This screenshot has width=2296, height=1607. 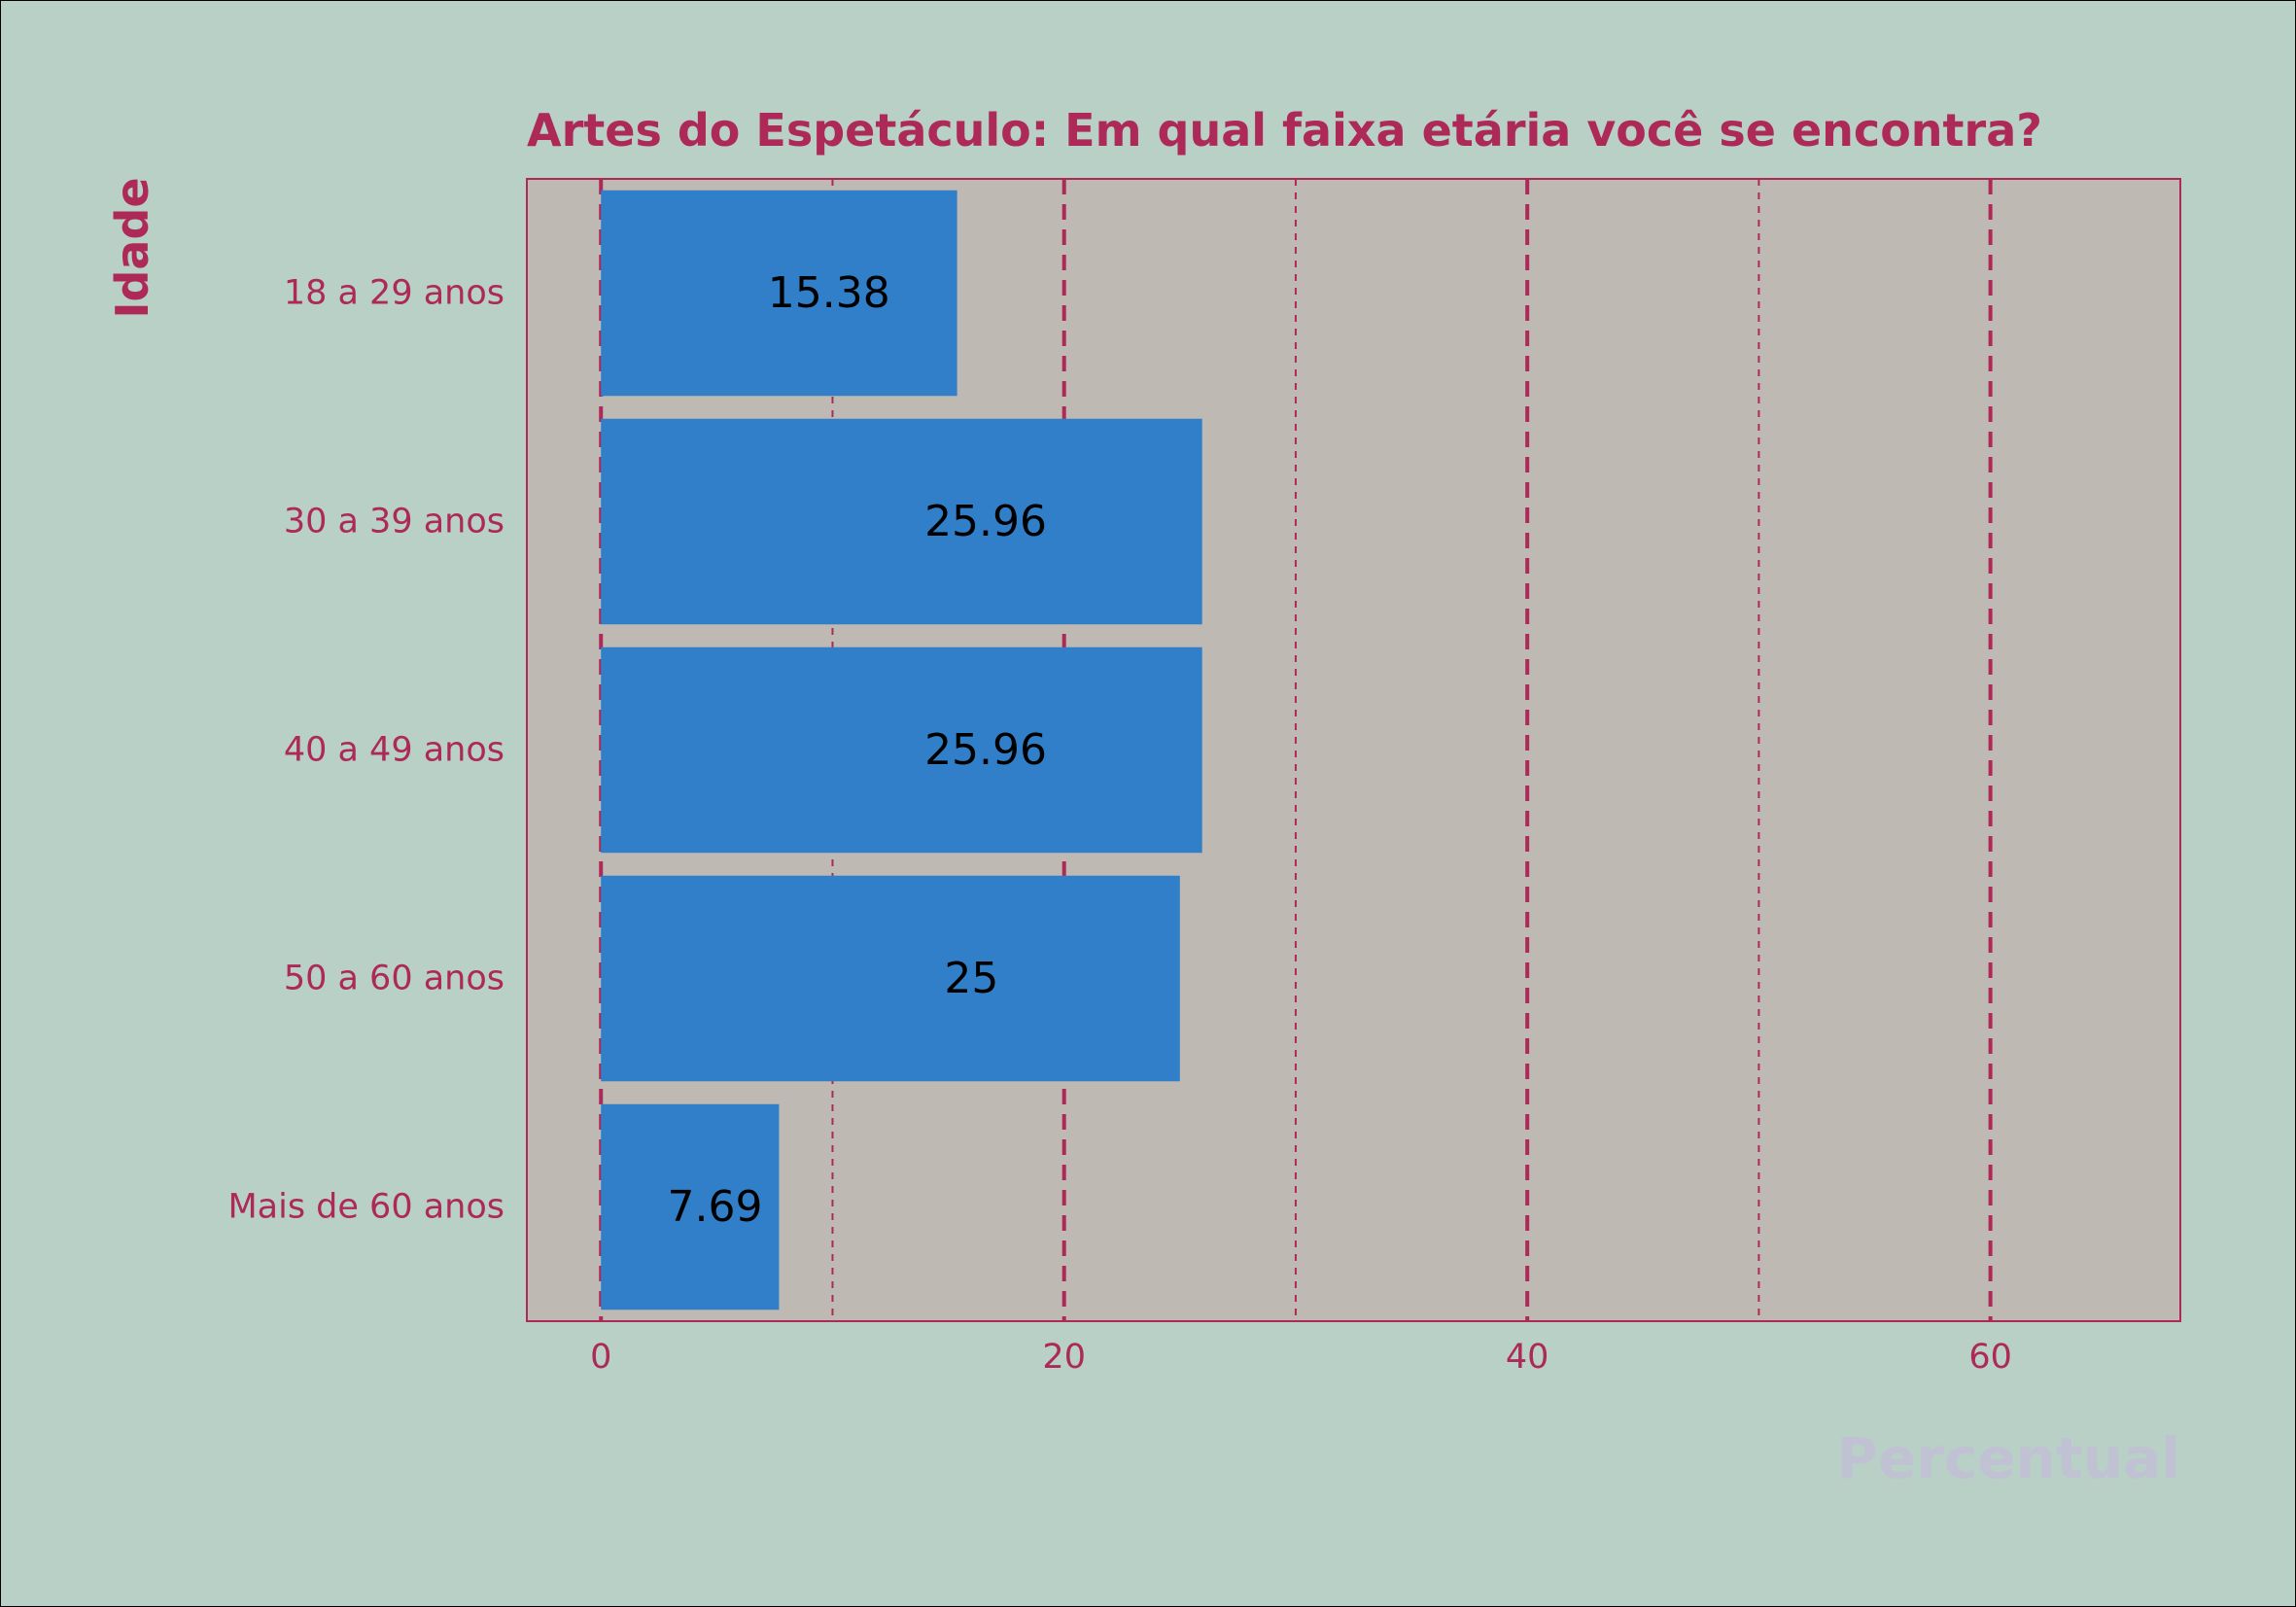 What do you see at coordinates (394, 522) in the screenshot?
I see `y-tick-label: 30 a 39 anos` at bounding box center [394, 522].